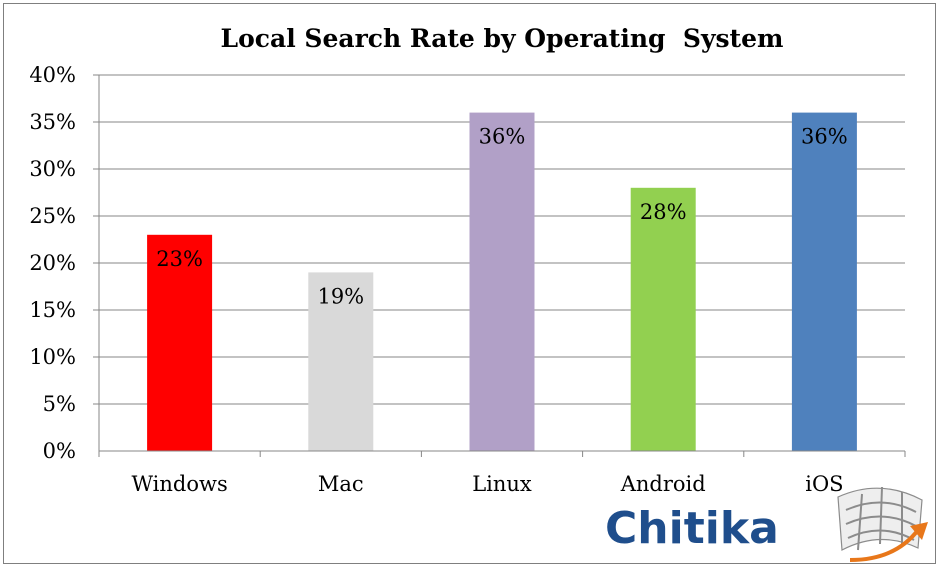  Describe the element at coordinates (52, 122) in the screenshot. I see `y-tick-label: 35%` at that location.